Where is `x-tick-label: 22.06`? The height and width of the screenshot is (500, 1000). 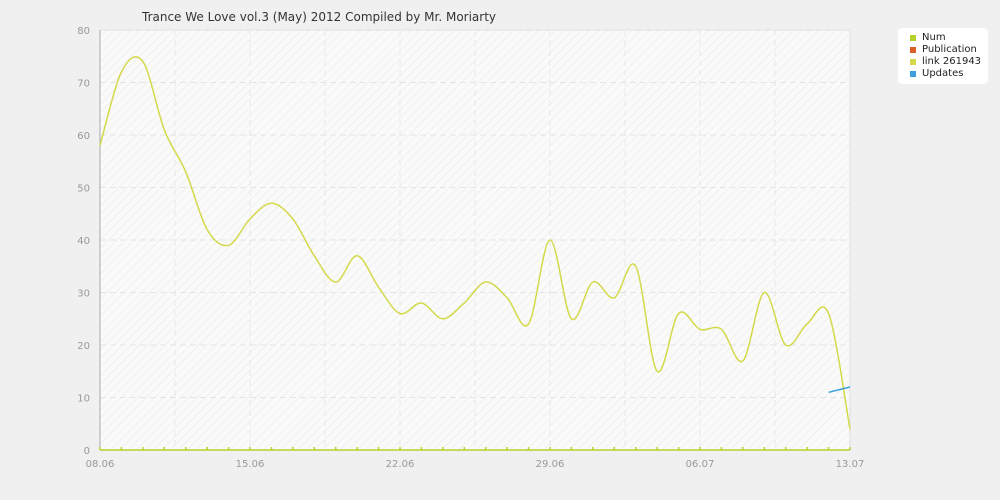 x-tick-label: 22.06 is located at coordinates (400, 464).